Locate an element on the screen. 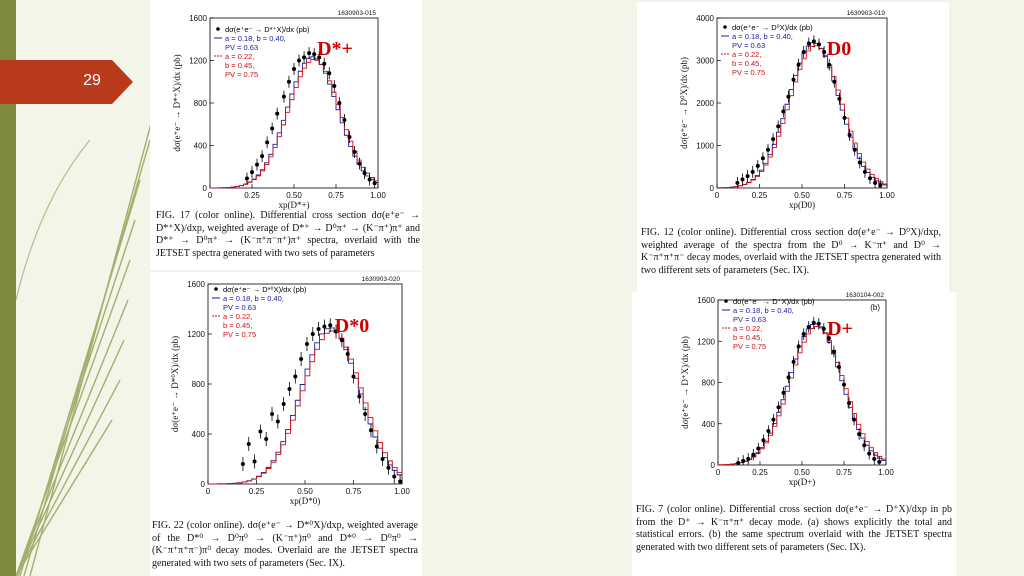 The height and width of the screenshot is (576, 1024). panel-tag: (b) is located at coordinates (875, 307).